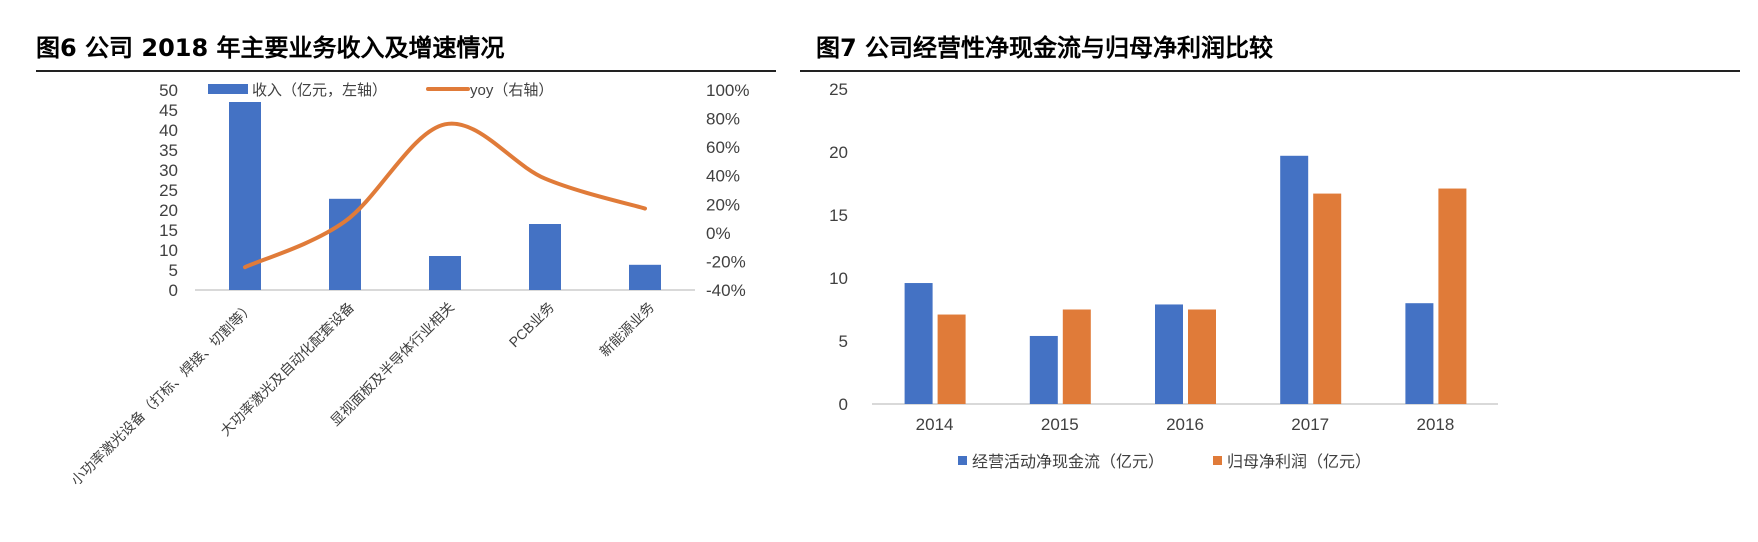  I want to click on legend-yoy-label: yoy（右轴）, so click(511, 90).